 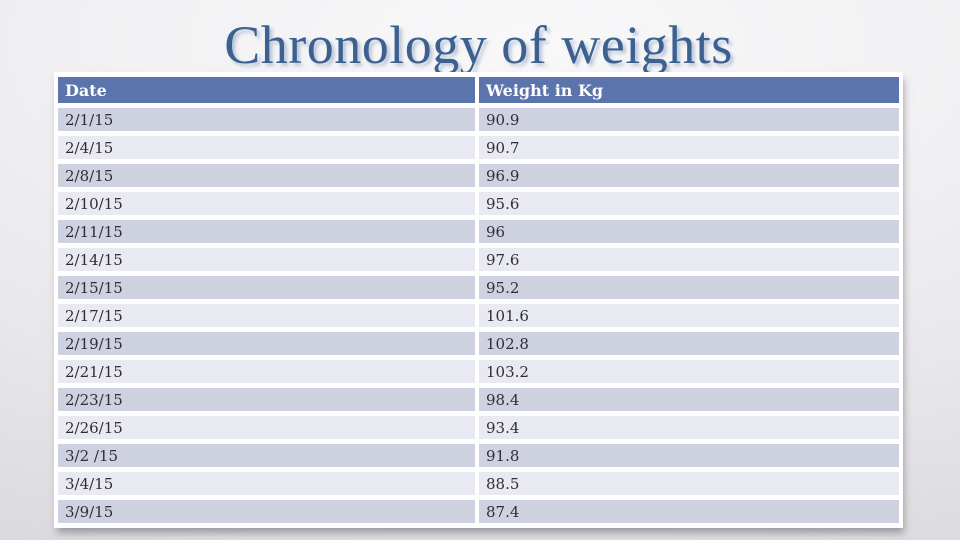 I want to click on table-row: 2/14/15 97.6, so click(x=478, y=259).